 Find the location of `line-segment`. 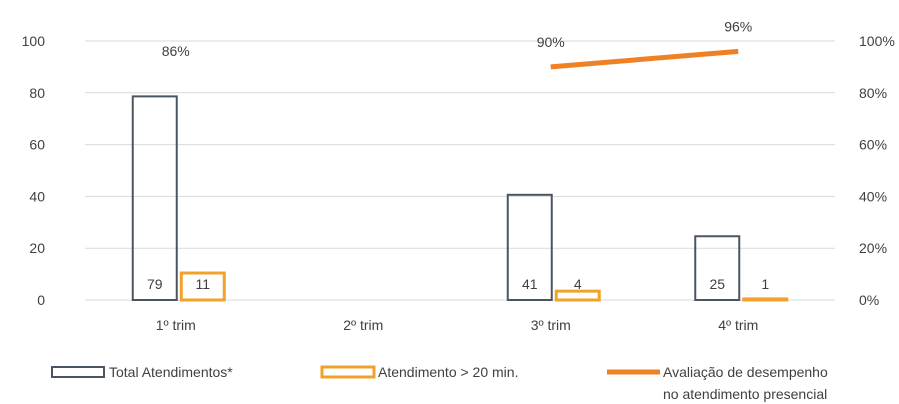

line-segment is located at coordinates (645, 59).